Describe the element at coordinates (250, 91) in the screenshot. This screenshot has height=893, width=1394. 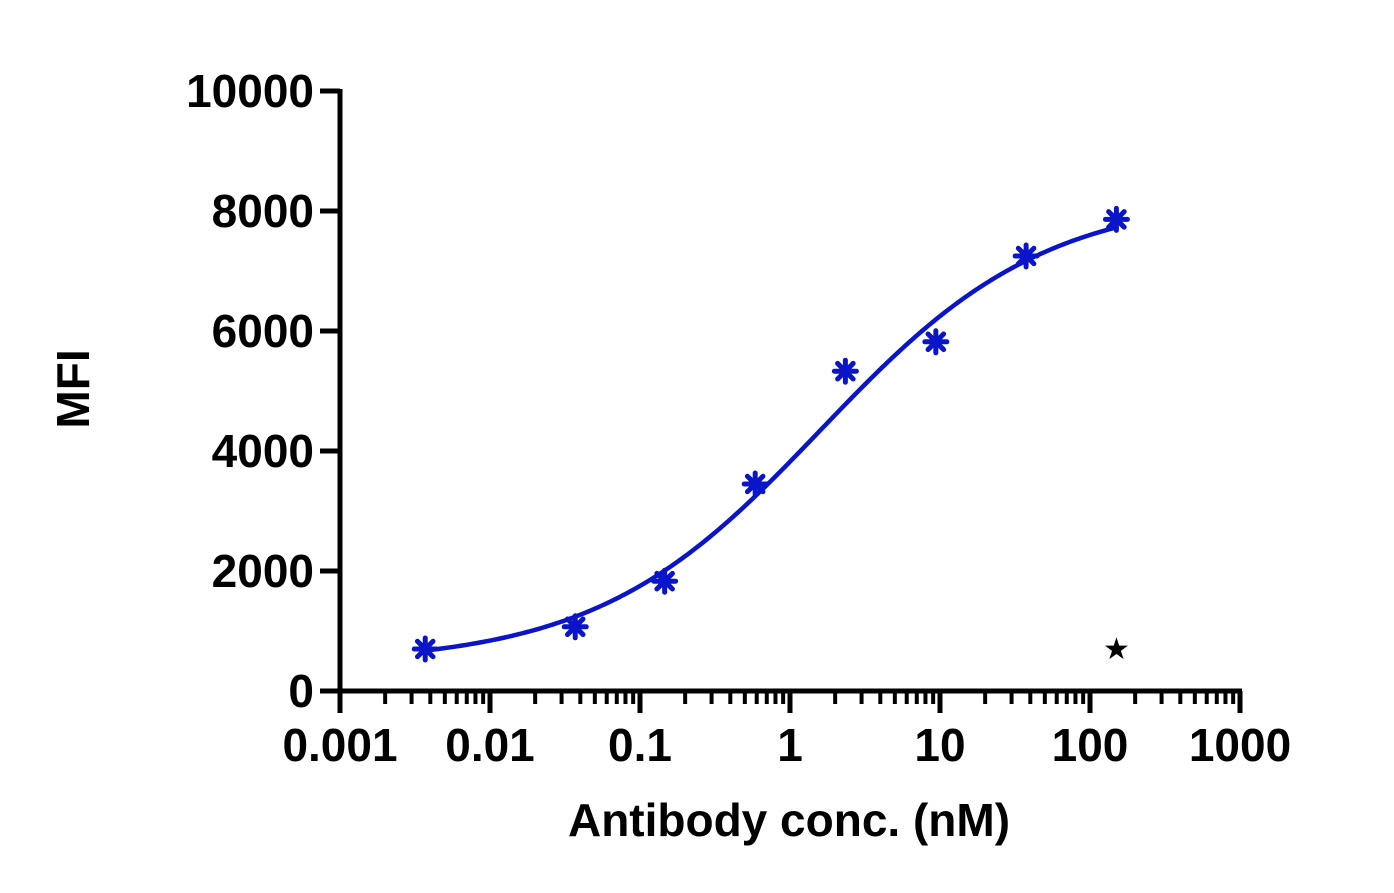
I see `y-tick-label: 10000` at that location.